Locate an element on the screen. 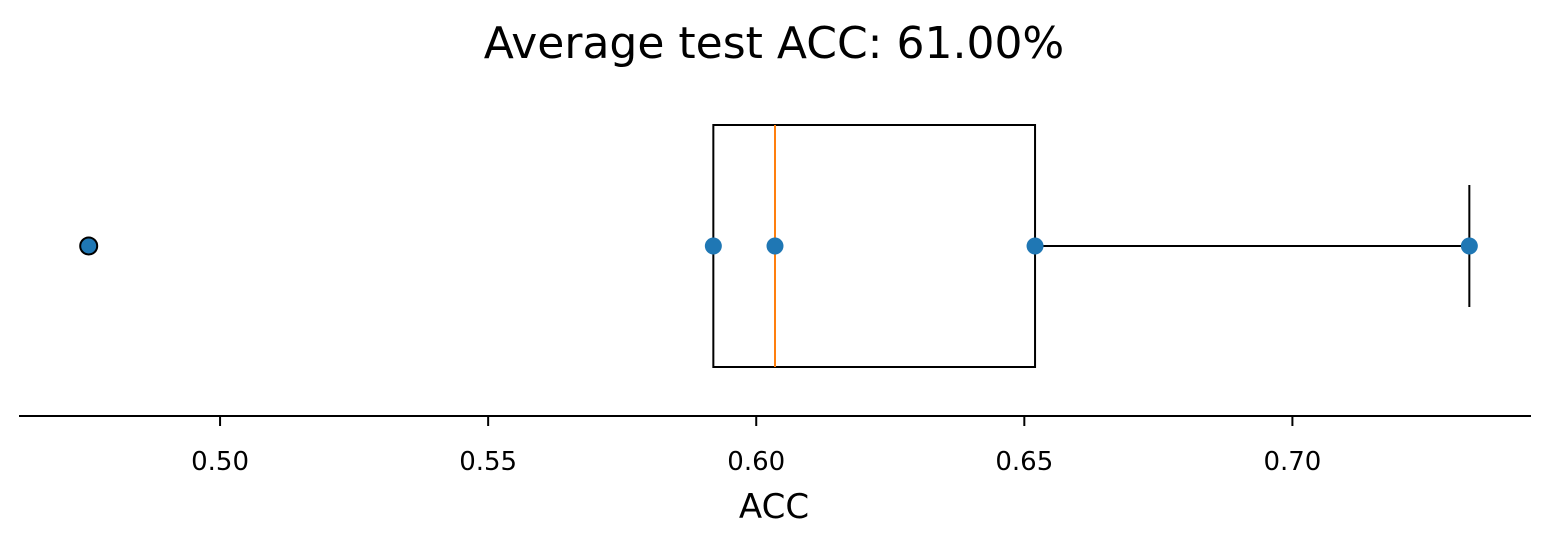  x-tick-label: 0.50 is located at coordinates (220, 462).